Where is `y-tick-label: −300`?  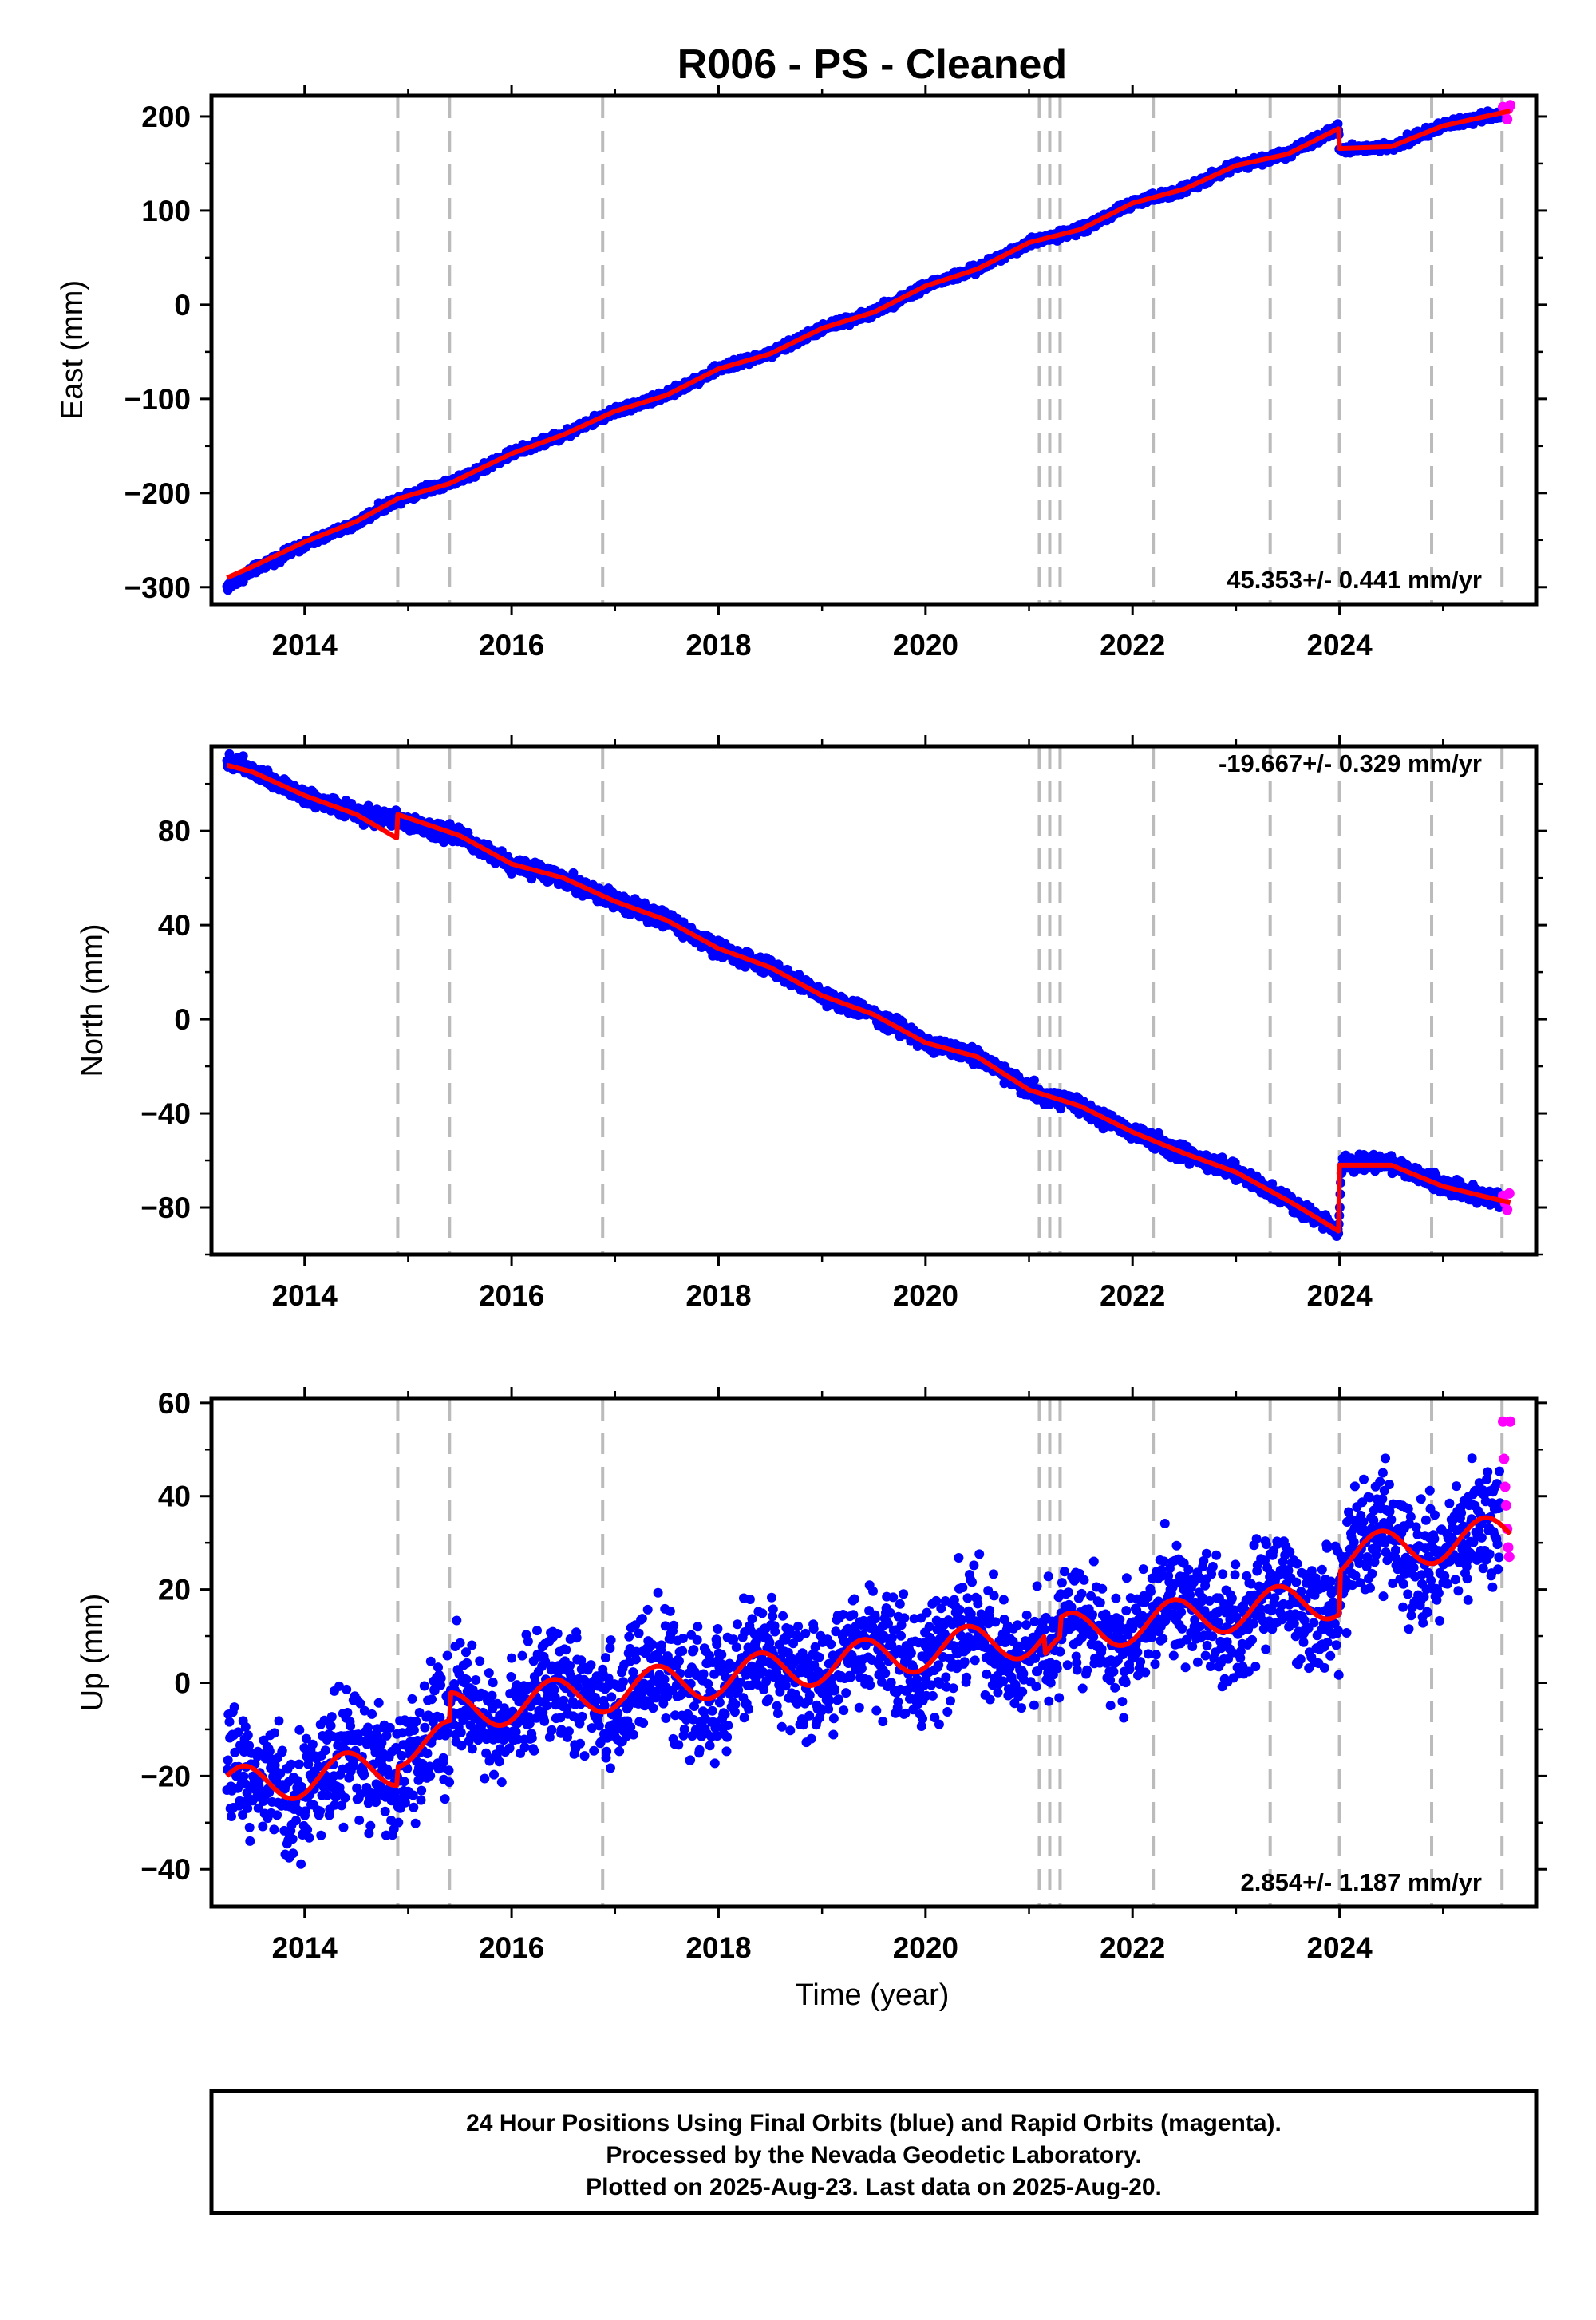 y-tick-label: −300 is located at coordinates (157, 587).